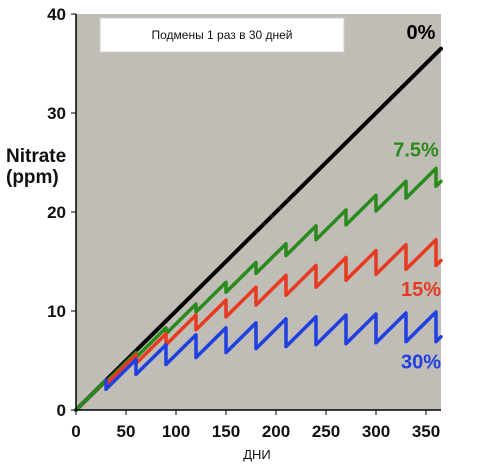 Image resolution: width=480 pixels, height=465 pixels. Describe the element at coordinates (32, 177) in the screenshot. I see `y-axis-label-line2: (ppm)` at that location.